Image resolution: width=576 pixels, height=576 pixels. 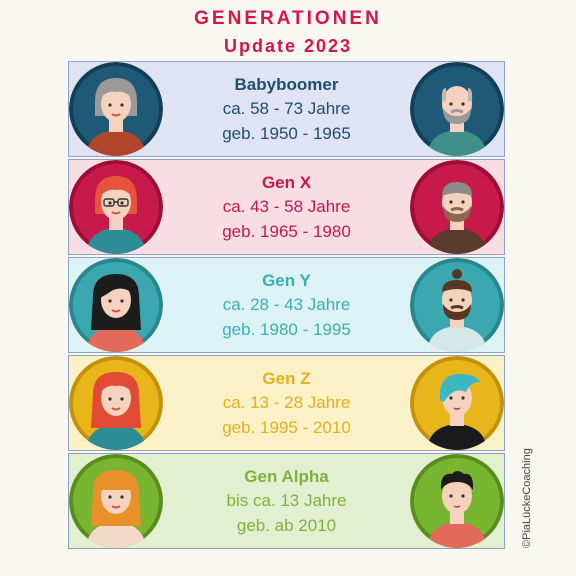 I want to click on generation-name: Gen Z, so click(x=286, y=378).